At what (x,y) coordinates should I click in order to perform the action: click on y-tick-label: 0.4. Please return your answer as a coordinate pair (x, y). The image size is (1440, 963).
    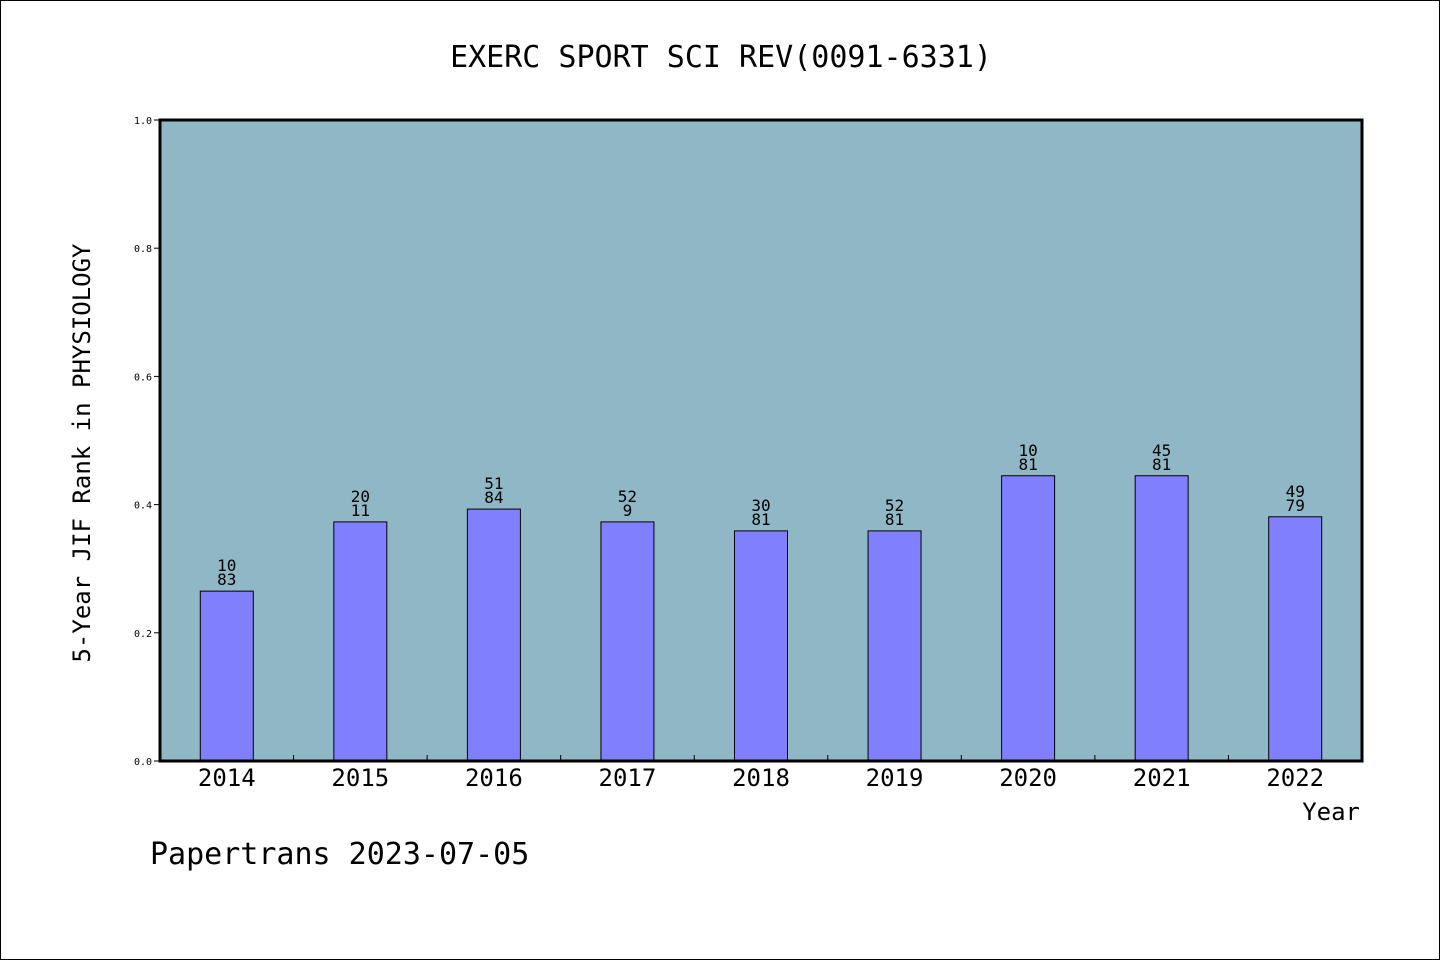
    Looking at the image, I should click on (143, 506).